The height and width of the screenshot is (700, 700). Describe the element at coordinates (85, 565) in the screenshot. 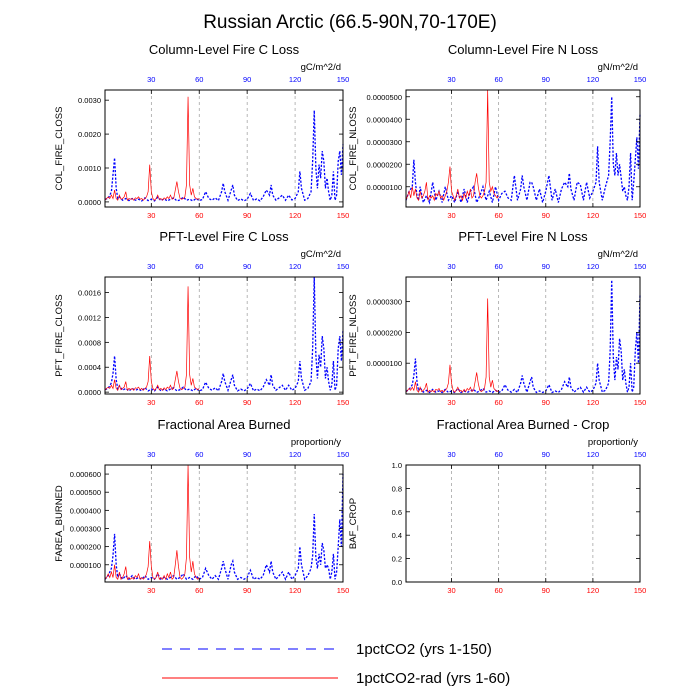

I see `y-tick-label: 0.000100` at that location.